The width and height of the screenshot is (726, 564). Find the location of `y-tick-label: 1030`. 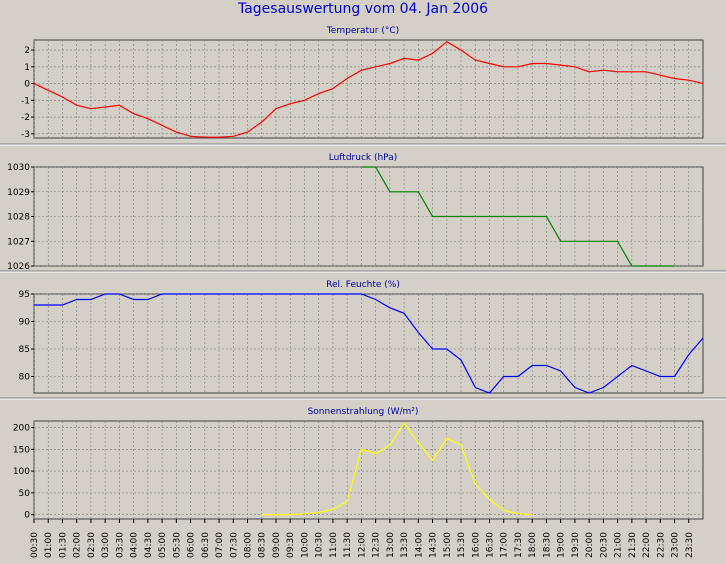

y-tick-label: 1030 is located at coordinates (18, 168).